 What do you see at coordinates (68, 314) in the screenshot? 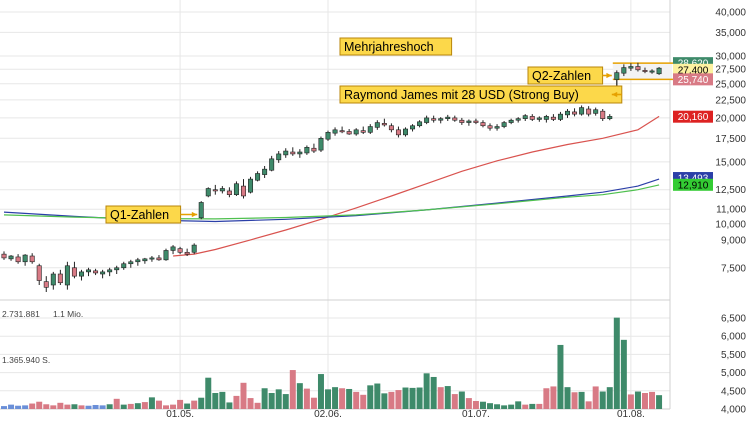
I see `volume-label: 1.1 Mio.` at bounding box center [68, 314].